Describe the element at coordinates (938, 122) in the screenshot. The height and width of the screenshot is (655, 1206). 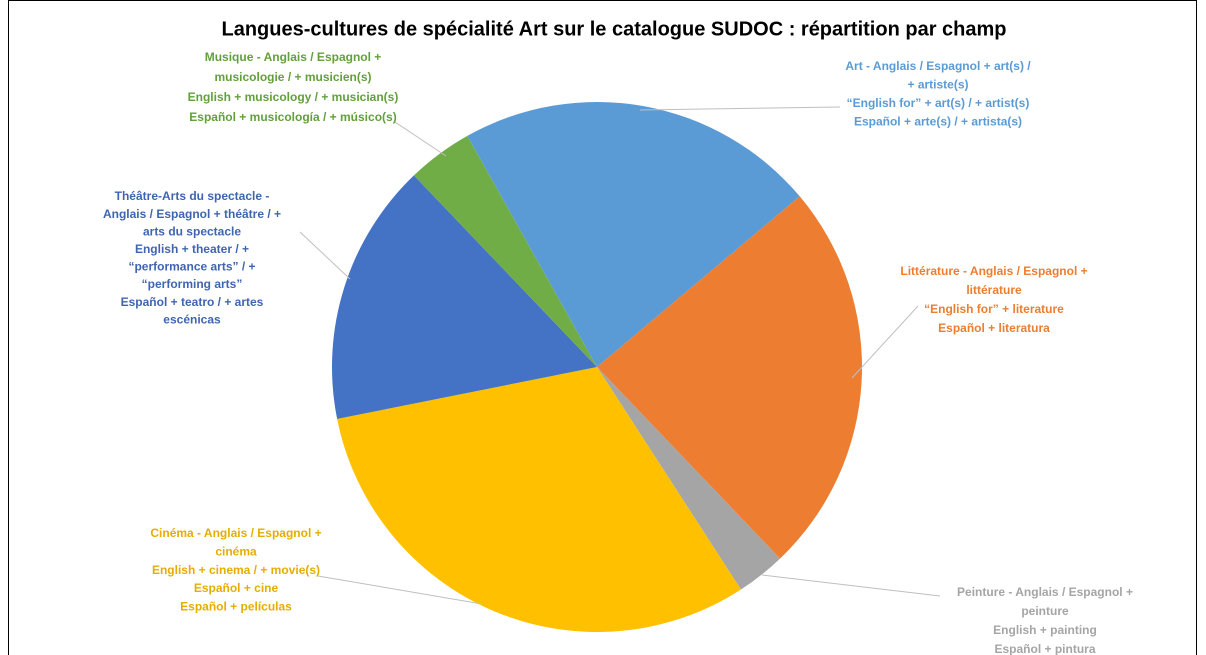
I see `slice-label-line: Español + arte(s) / + artista(s)` at that location.